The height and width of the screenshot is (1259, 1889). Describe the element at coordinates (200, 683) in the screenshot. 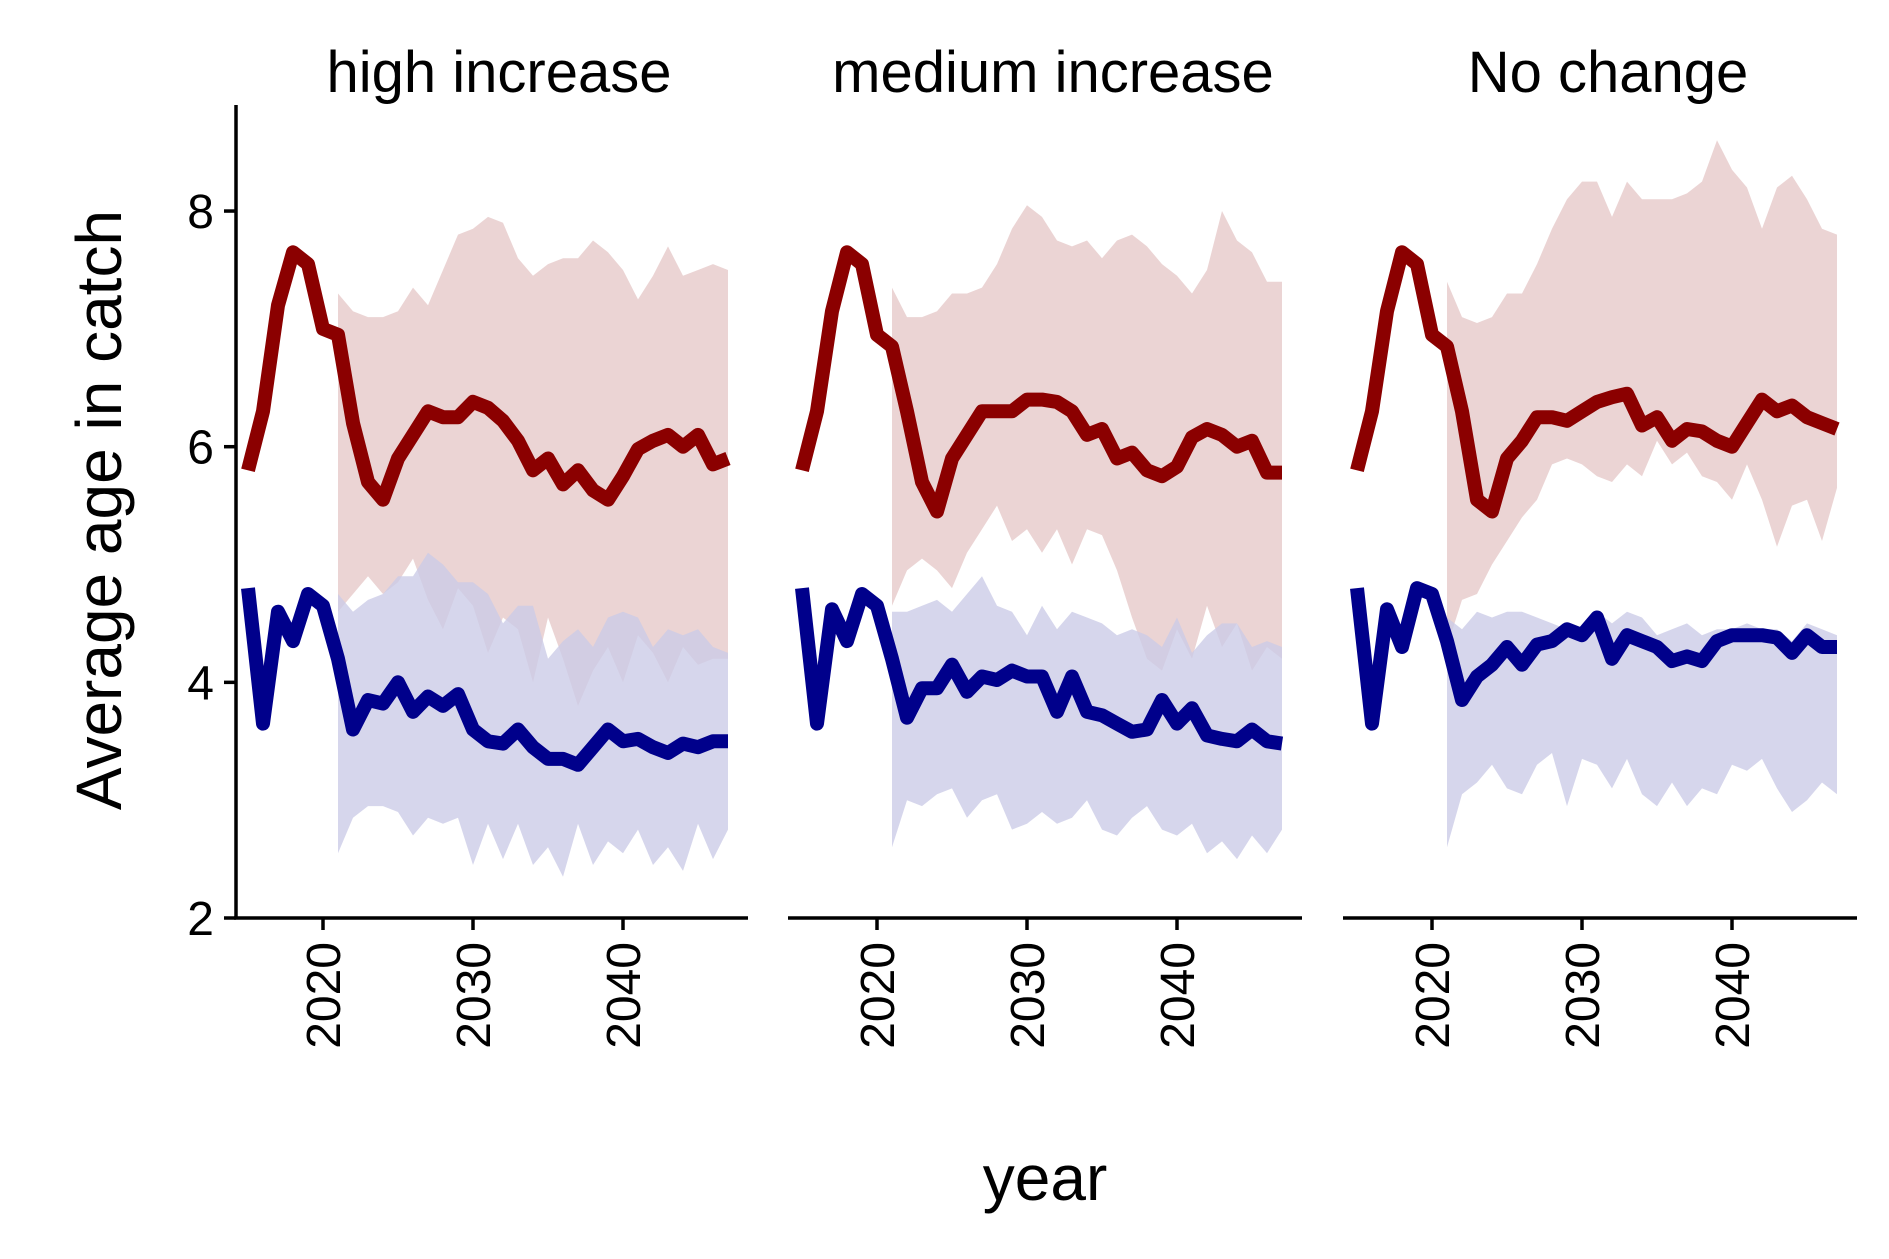

I see `y-tick-label: 4` at that location.